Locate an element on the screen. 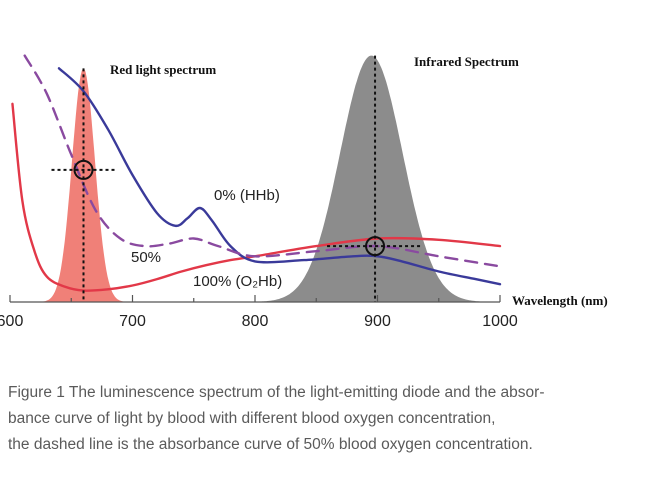 The image size is (655, 500). x-tick-label-800: 800 is located at coordinates (255, 321).